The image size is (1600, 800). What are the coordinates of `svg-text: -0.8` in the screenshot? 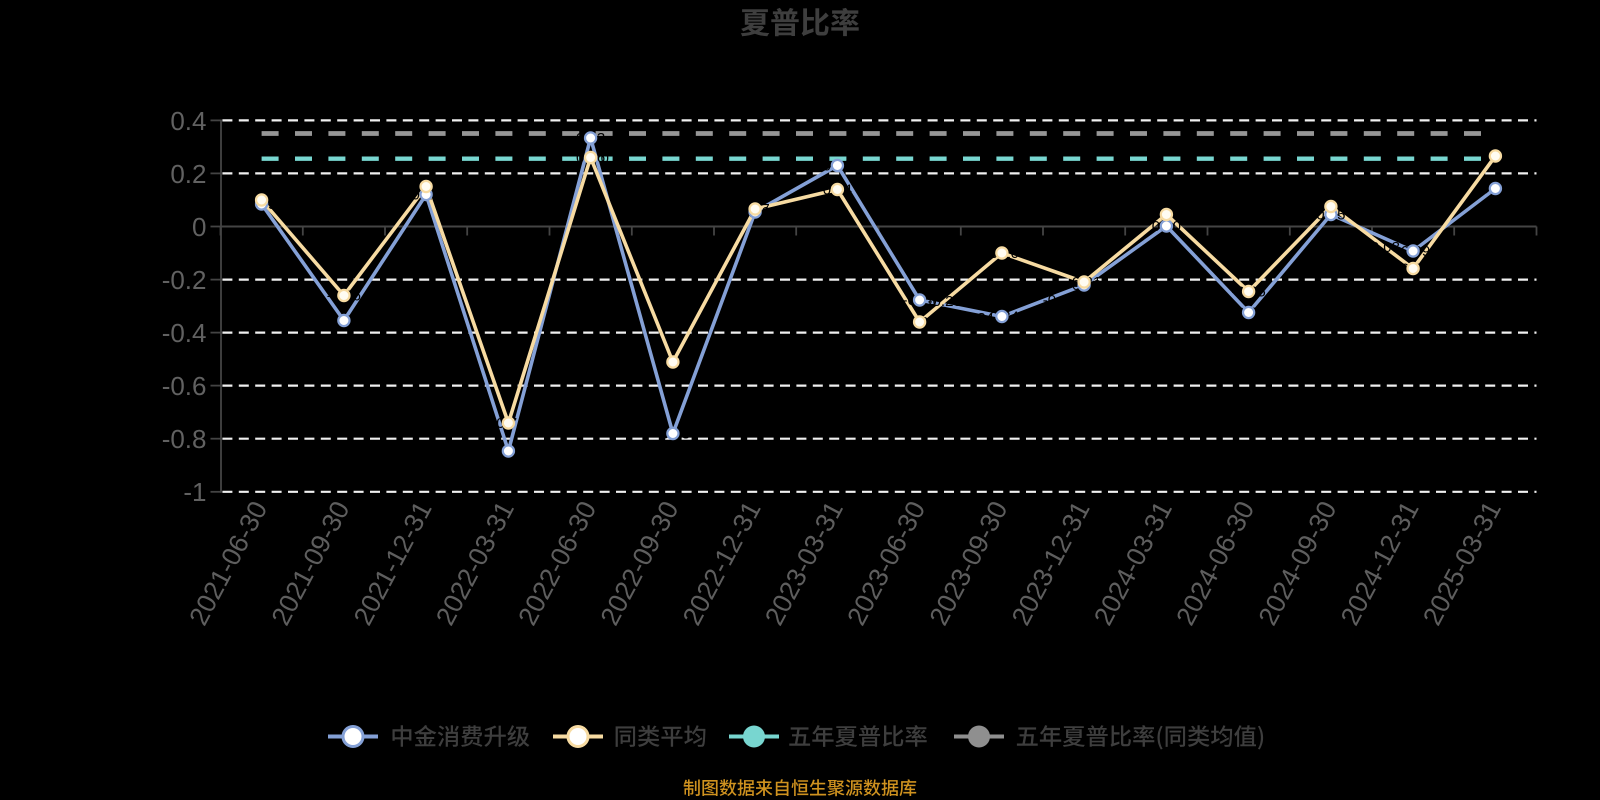 It's located at (184, 439).